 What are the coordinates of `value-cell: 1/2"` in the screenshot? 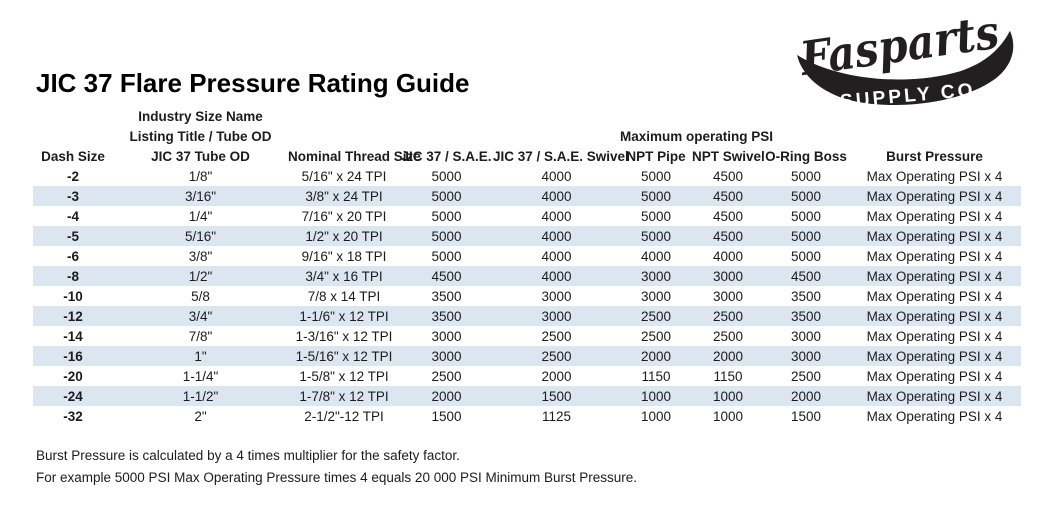 It's located at (200, 276).